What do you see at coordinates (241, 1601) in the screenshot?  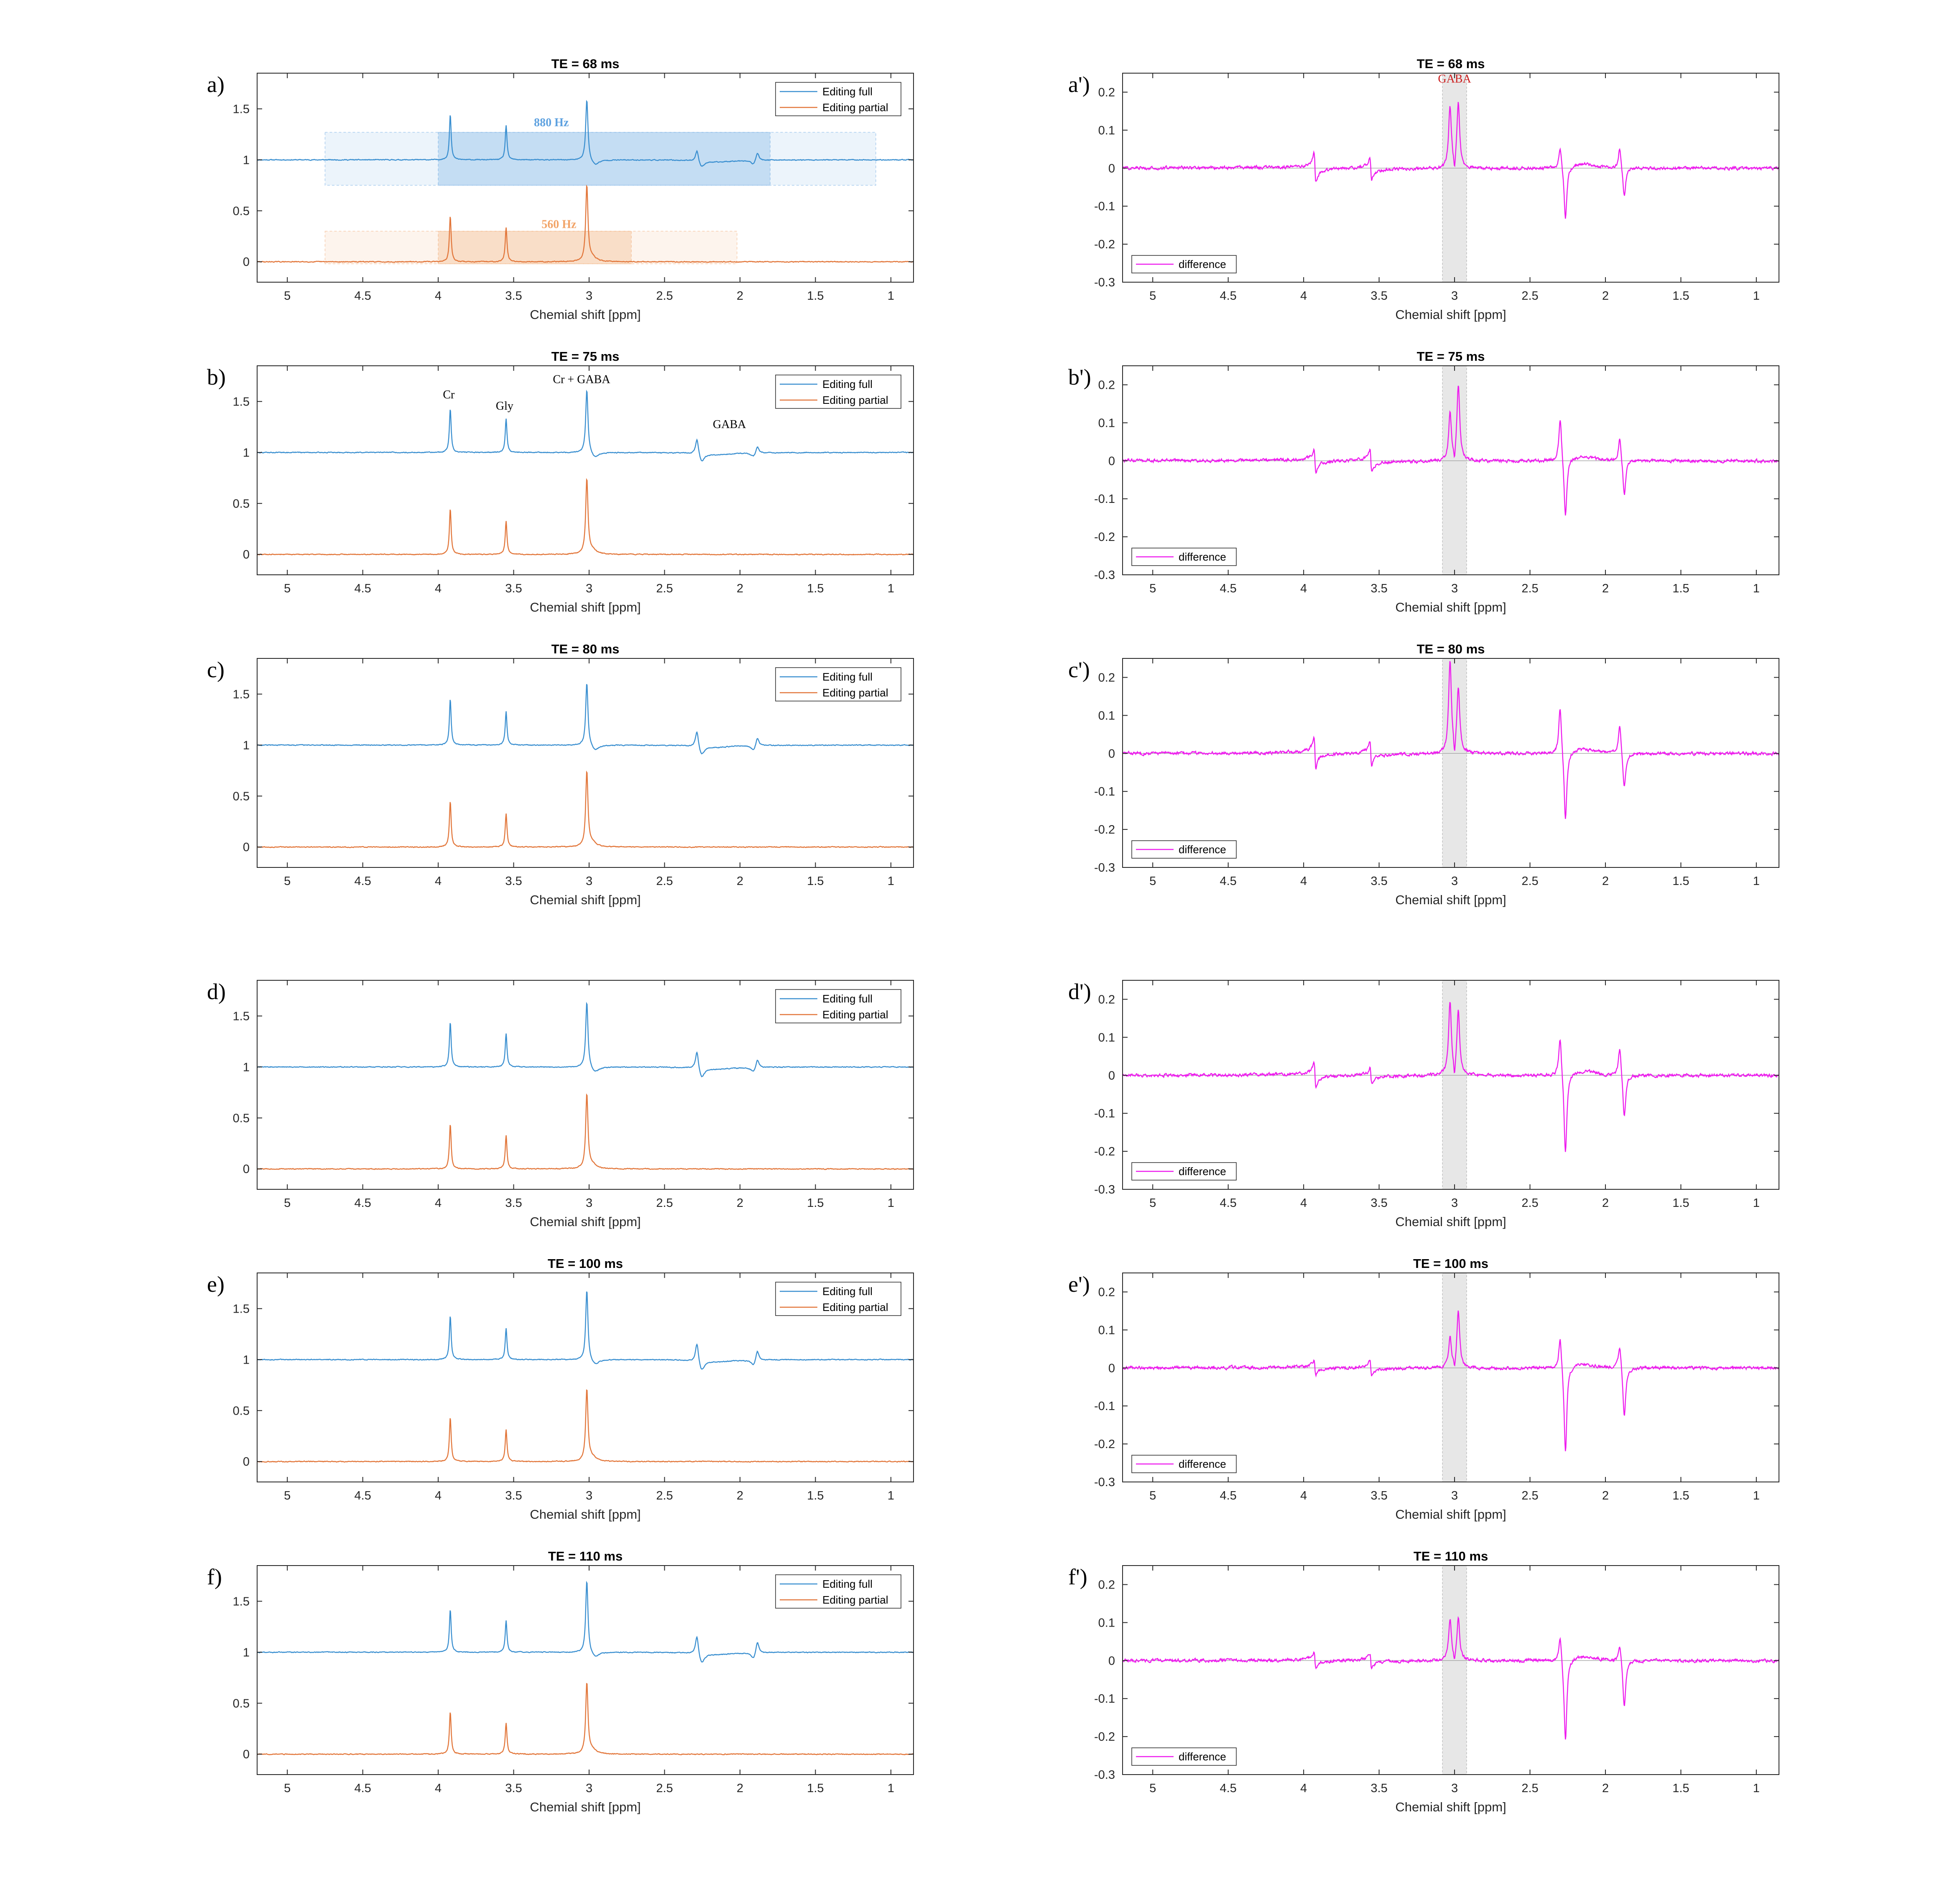 I see `panel-f-ytick-label: 1.5` at bounding box center [241, 1601].